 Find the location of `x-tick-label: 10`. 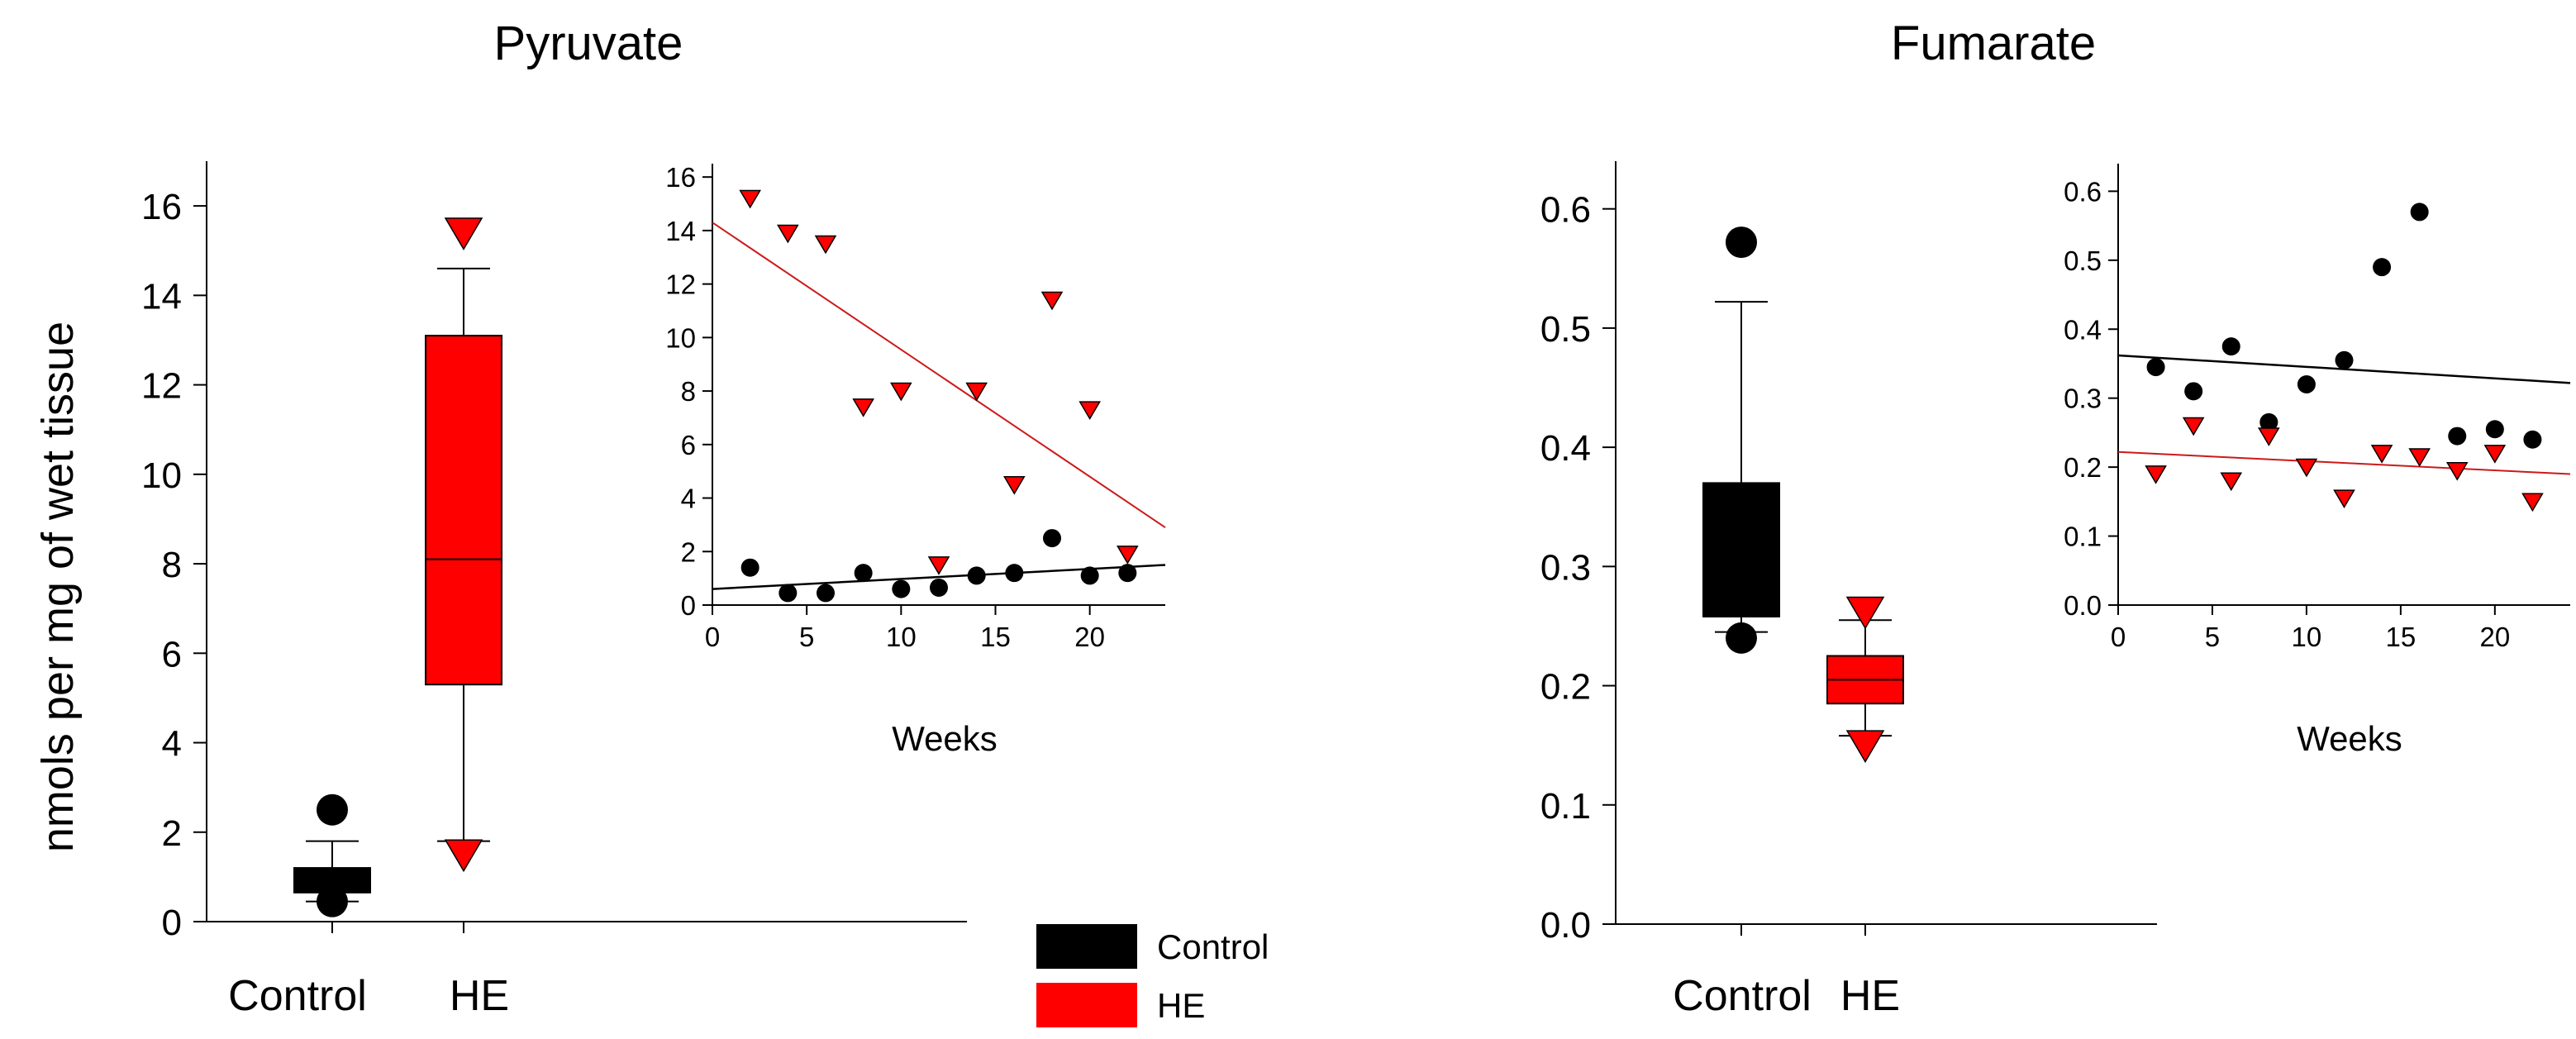

x-tick-label: 10 is located at coordinates (902, 637).